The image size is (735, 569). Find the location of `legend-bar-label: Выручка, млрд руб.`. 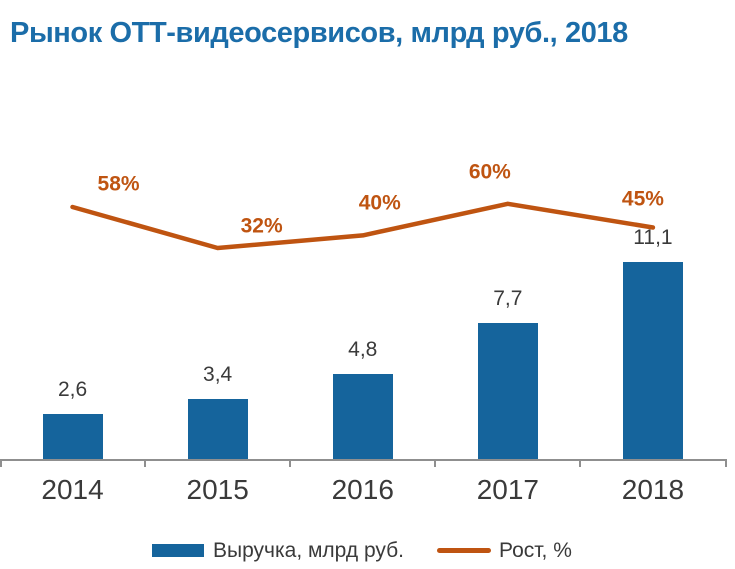

legend-bar-label: Выручка, млрд руб. is located at coordinates (308, 550).